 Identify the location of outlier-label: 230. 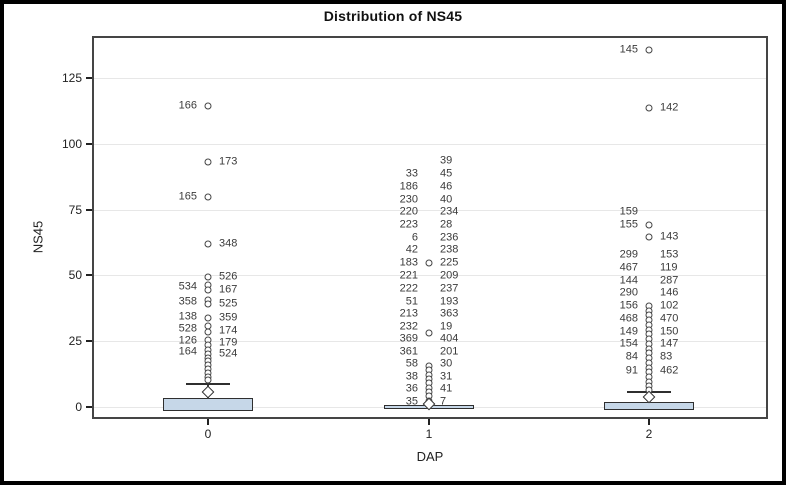
(408, 199).